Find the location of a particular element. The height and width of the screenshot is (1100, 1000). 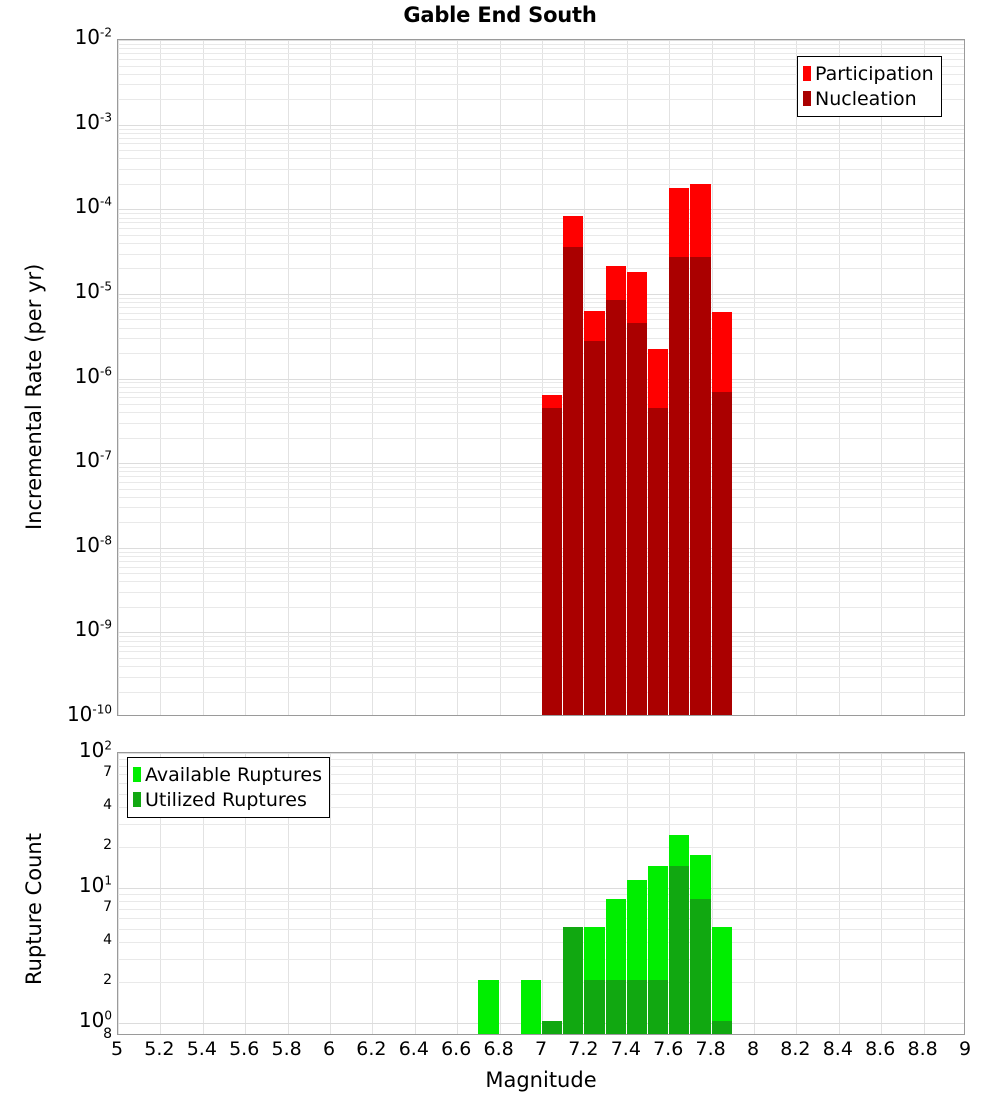

bar-7.6-7.7 is located at coordinates (679, 893).